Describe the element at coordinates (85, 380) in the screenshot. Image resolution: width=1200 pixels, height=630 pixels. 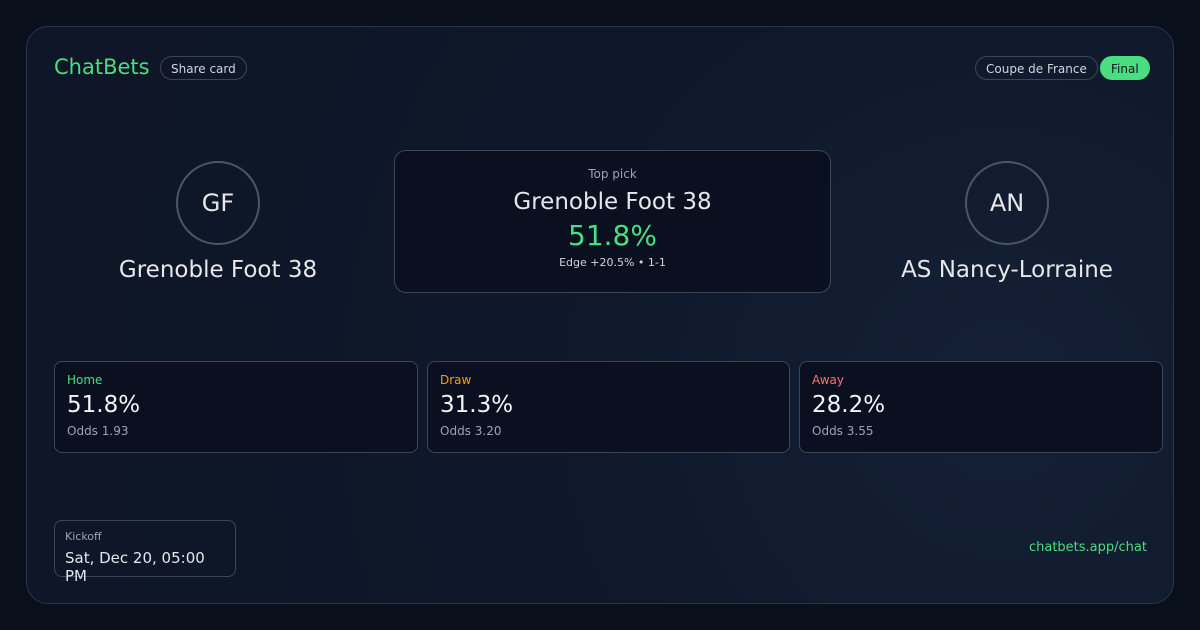
I see `outcome-label: Home` at that location.